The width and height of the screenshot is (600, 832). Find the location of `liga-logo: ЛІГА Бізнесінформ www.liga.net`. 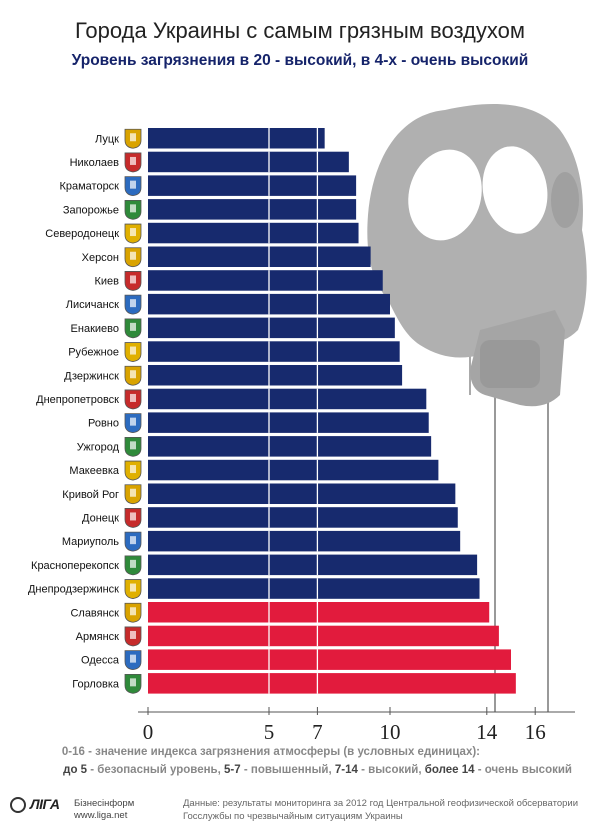

liga-logo: ЛІГА Бізнесінформ www.liga.net is located at coordinates (80, 810).